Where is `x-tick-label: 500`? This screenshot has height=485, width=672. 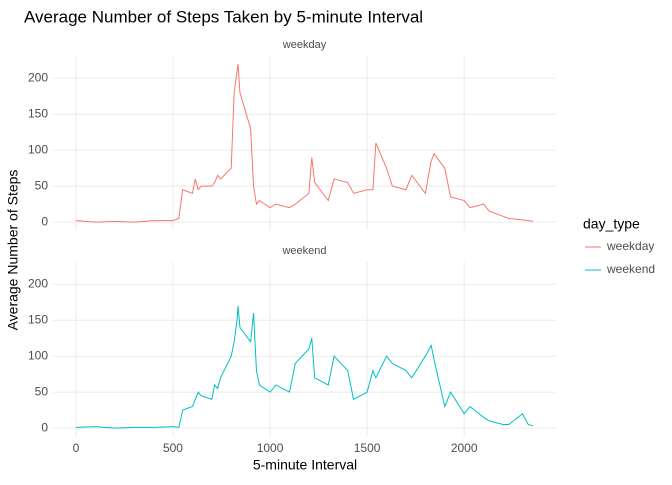
x-tick-label: 500 is located at coordinates (173, 448).